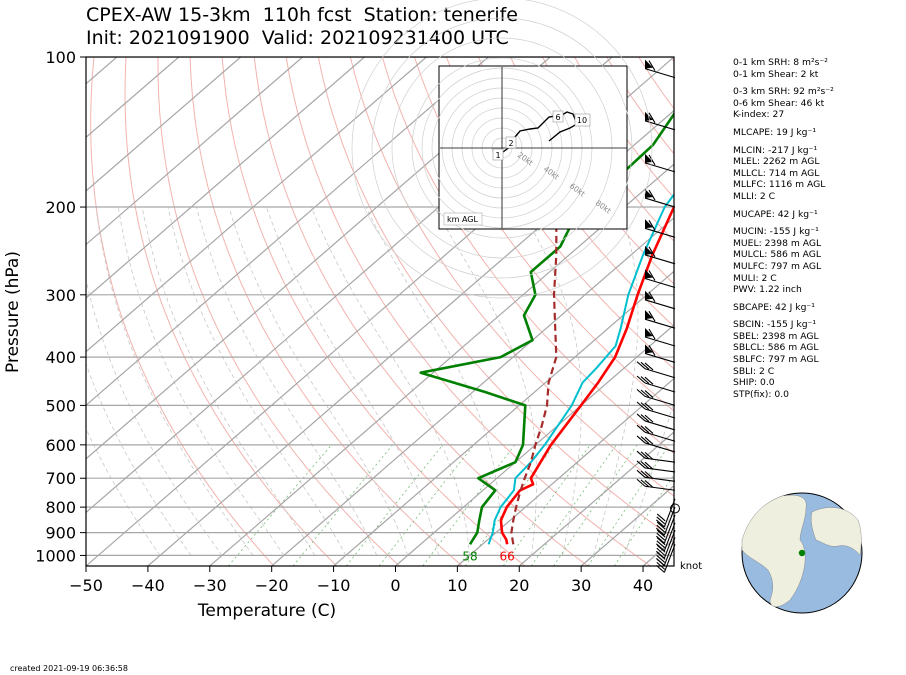 The width and height of the screenshot is (906, 675). What do you see at coordinates (779, 185) in the screenshot?
I see `stat-line: MLLFC: 1116 m AGL` at bounding box center [779, 185].